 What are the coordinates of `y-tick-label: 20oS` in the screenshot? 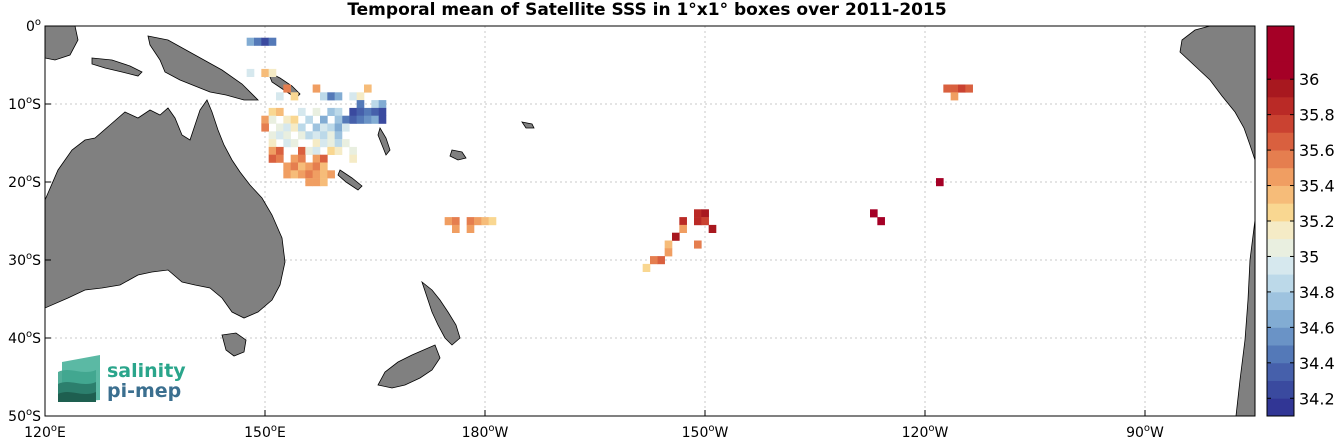 It's located at (24, 182).